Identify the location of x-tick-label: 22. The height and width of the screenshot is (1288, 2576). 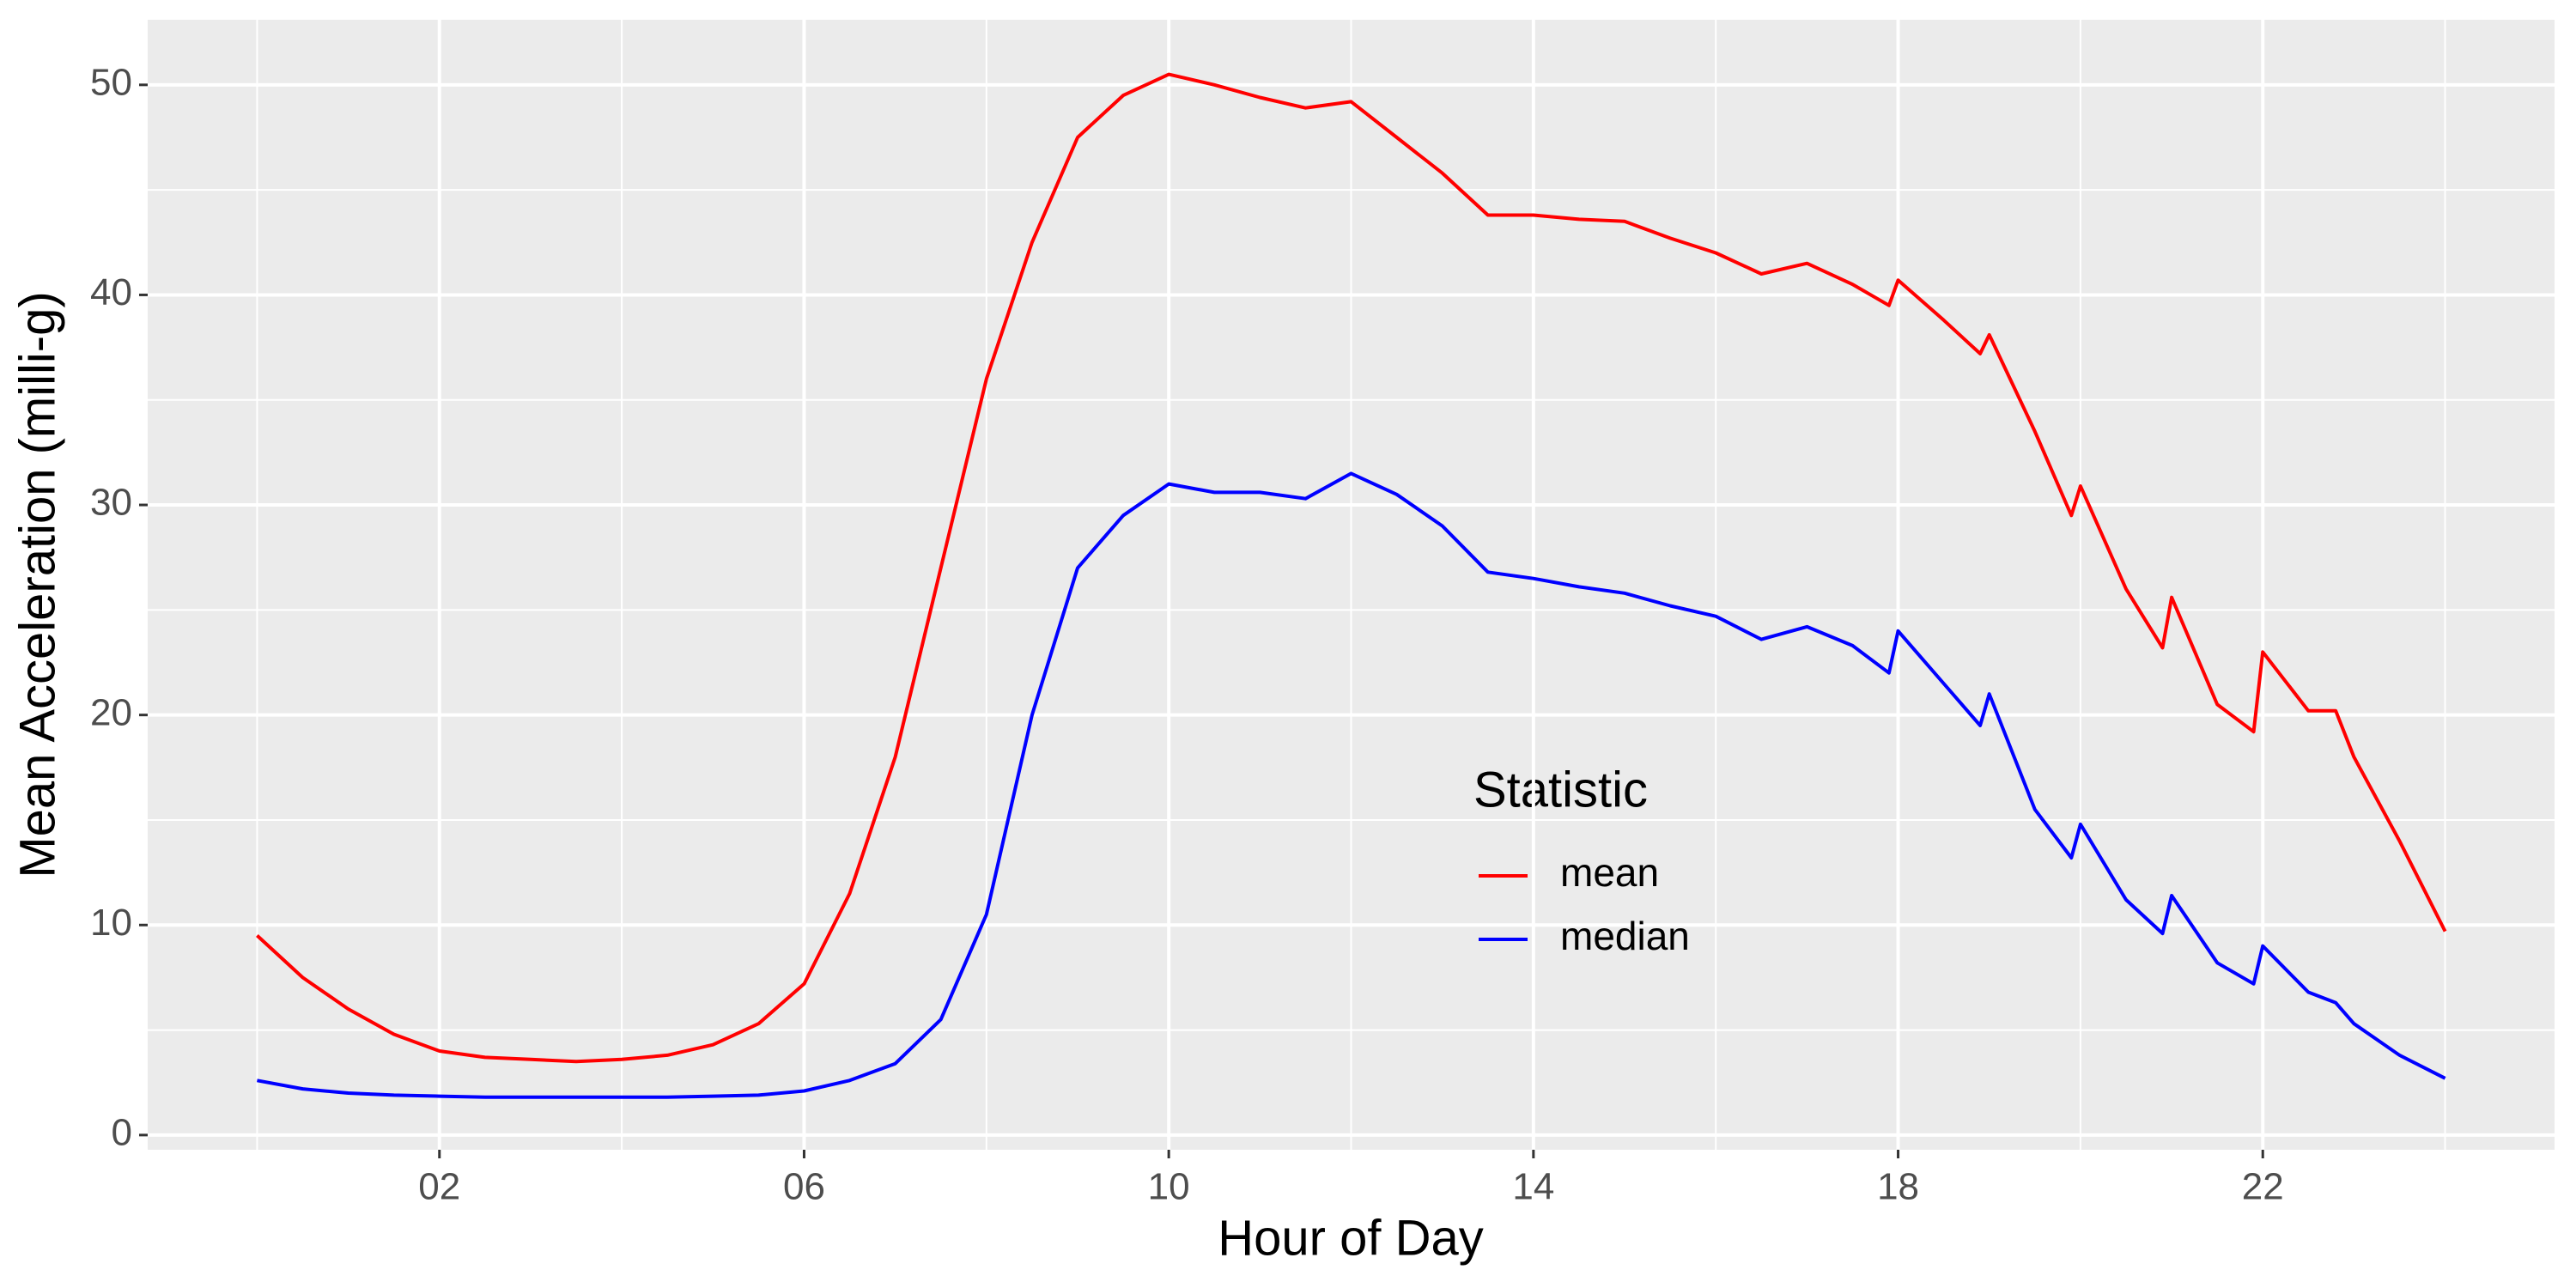
(2263, 1187).